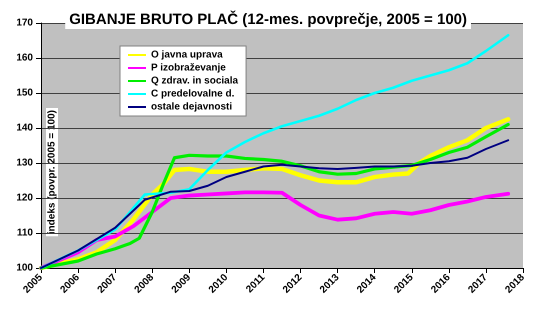  Describe the element at coordinates (25, 268) in the screenshot. I see `y-tick-label: 100` at that location.